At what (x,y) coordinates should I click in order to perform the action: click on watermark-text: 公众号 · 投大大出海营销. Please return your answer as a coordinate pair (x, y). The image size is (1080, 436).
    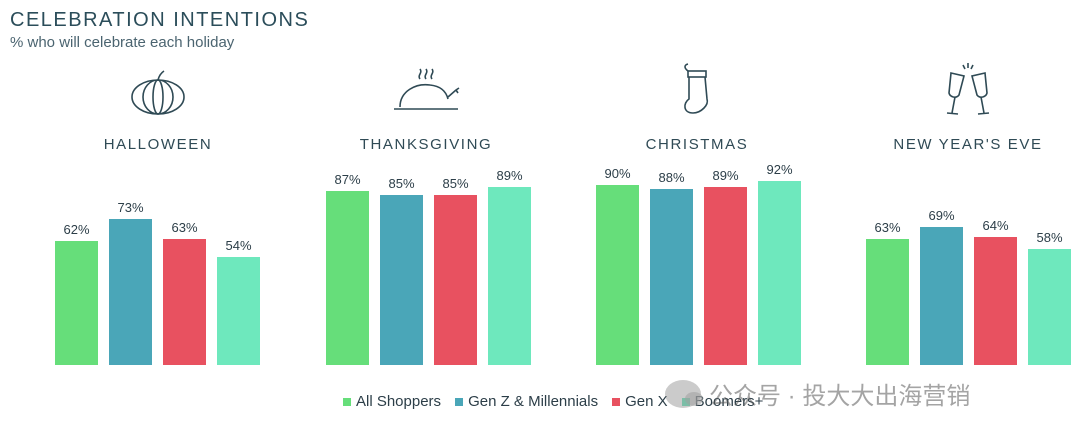
    Looking at the image, I should click on (840, 396).